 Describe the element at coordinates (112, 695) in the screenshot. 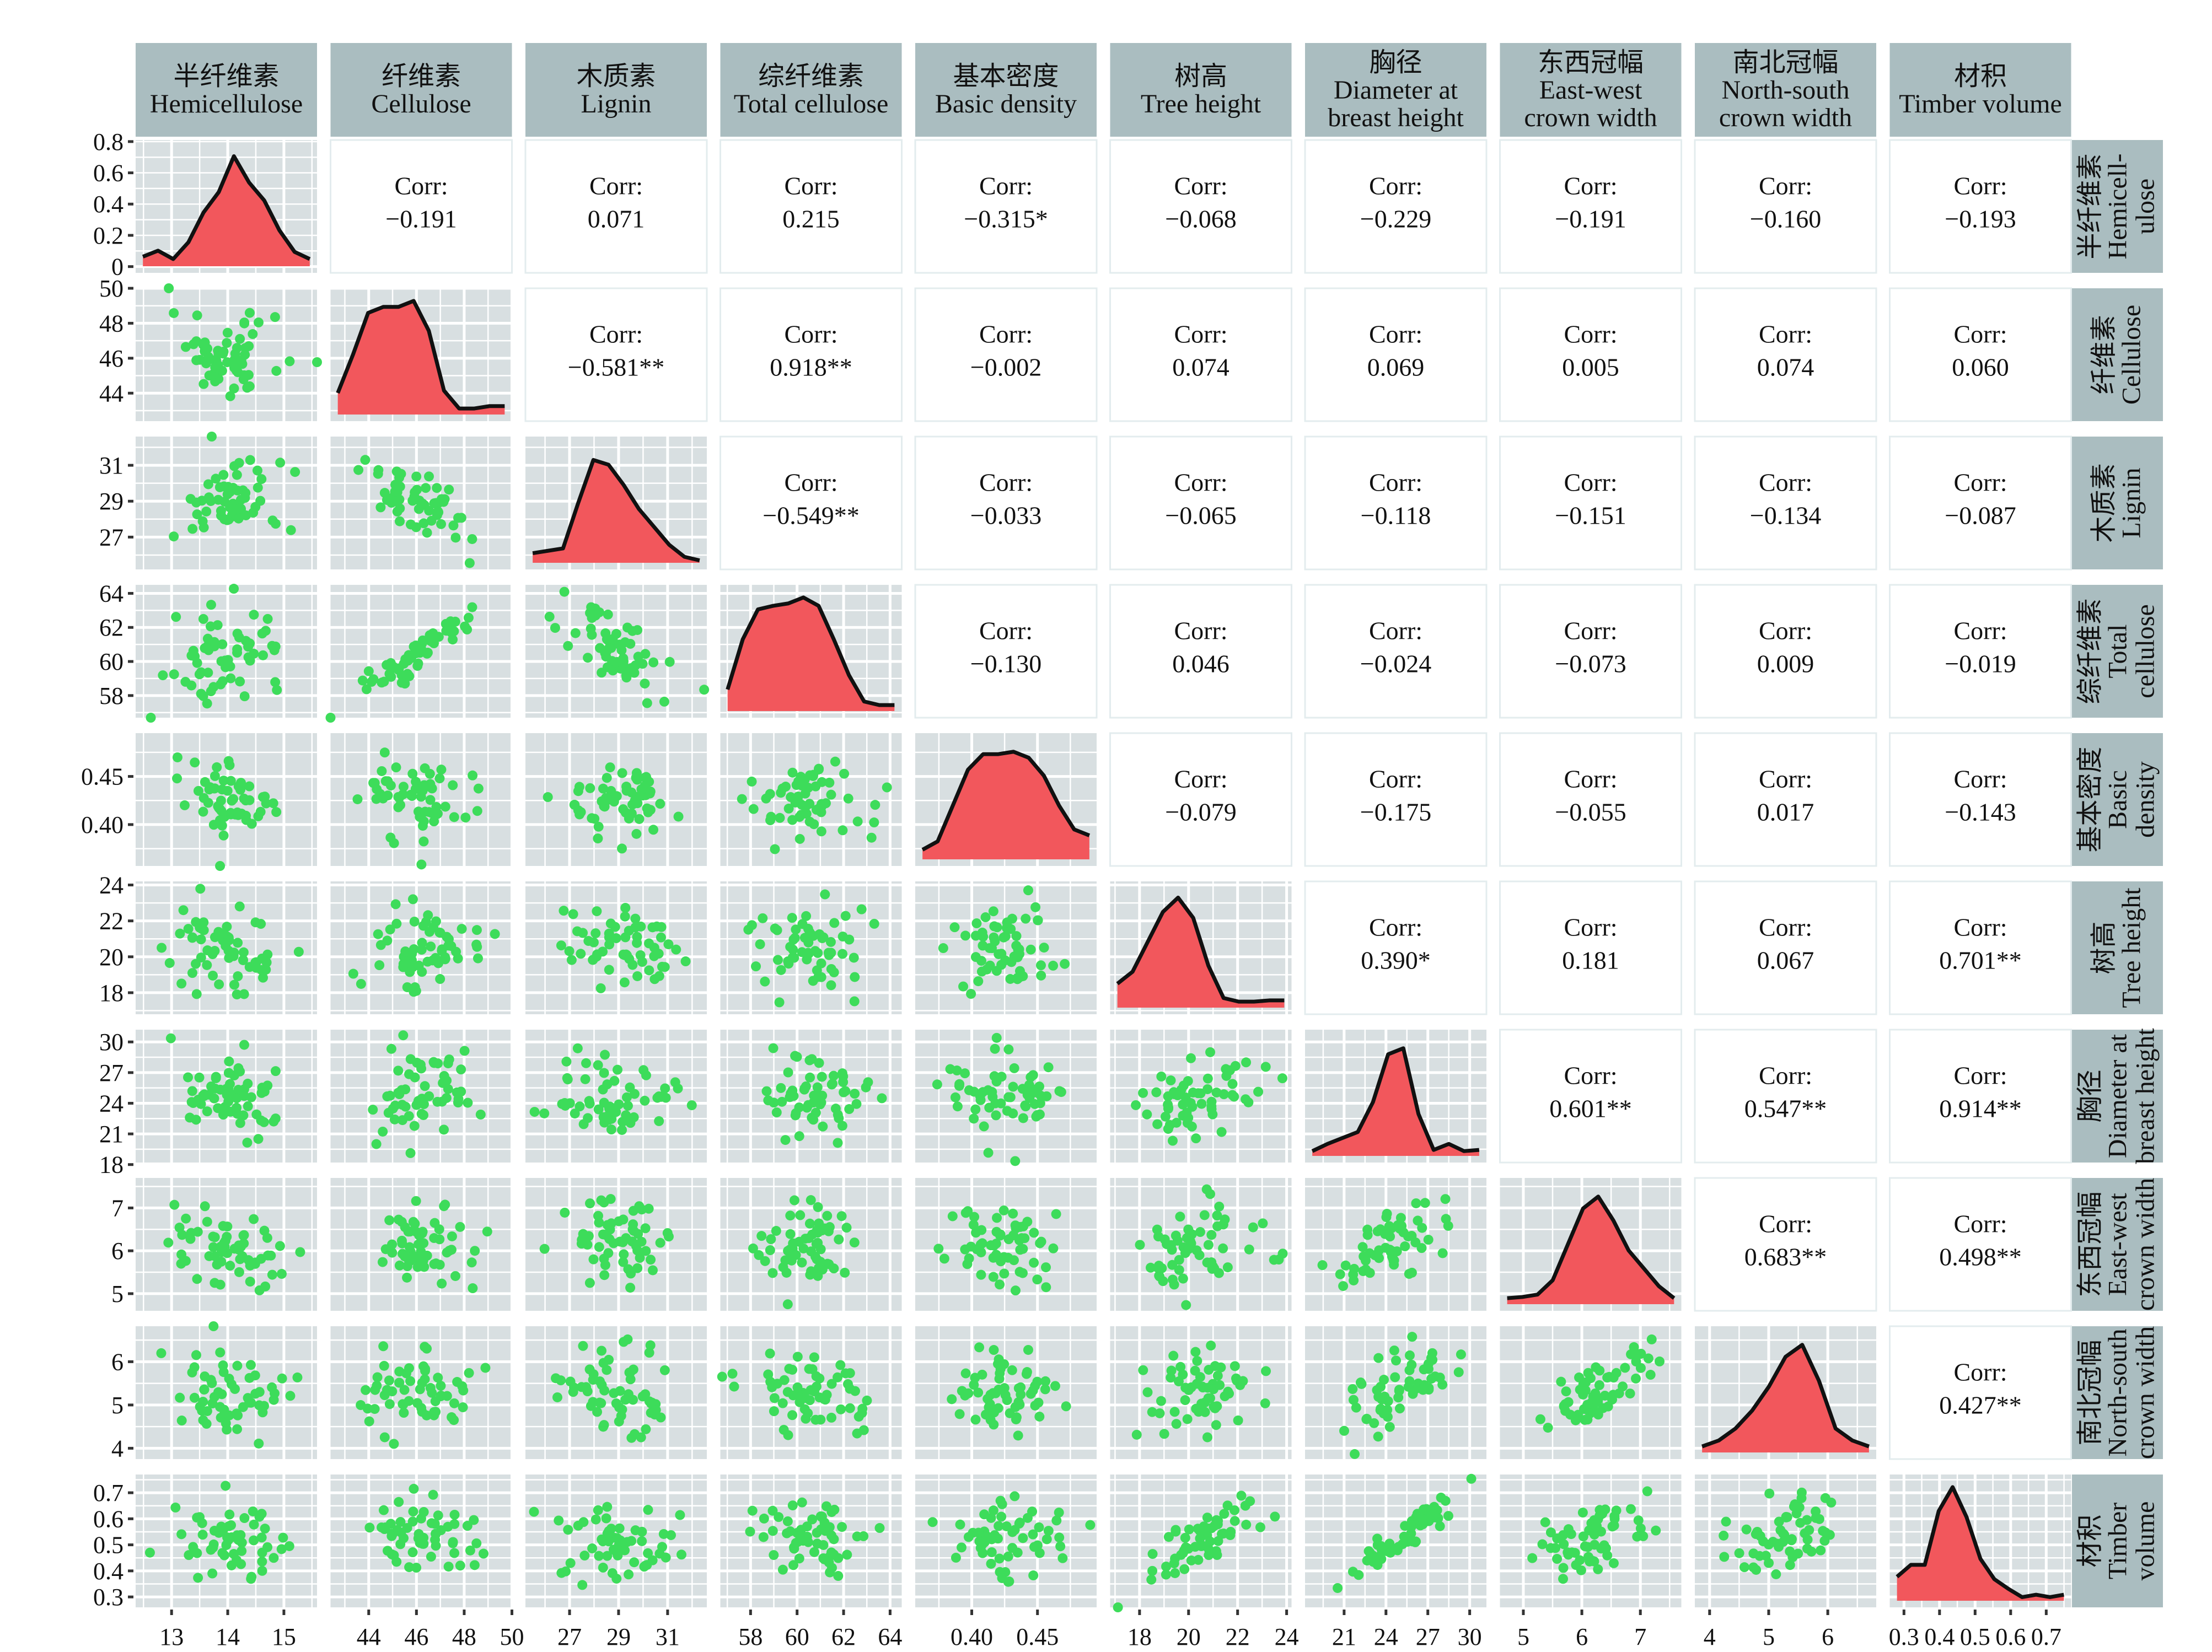

I see `y-tick-label: 58` at that location.